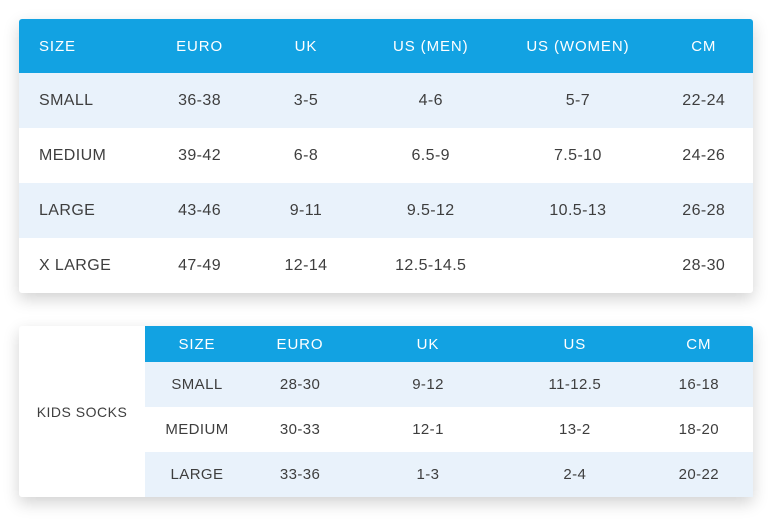  I want to click on uk-cell: 3-5, so click(306, 100).